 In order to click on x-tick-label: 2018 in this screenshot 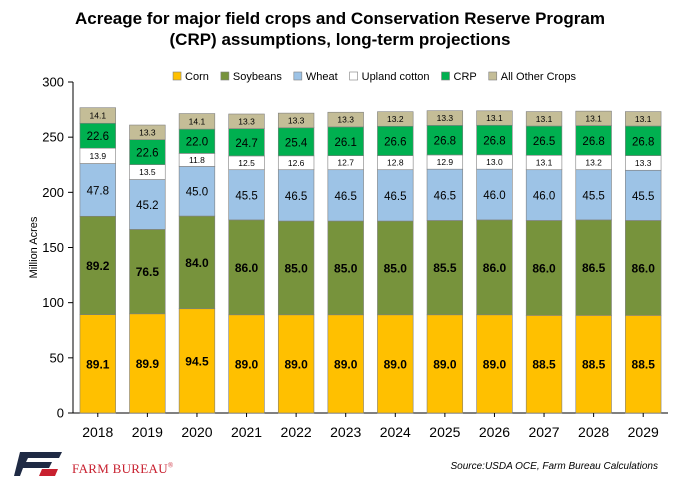, I will do `click(97, 432)`.